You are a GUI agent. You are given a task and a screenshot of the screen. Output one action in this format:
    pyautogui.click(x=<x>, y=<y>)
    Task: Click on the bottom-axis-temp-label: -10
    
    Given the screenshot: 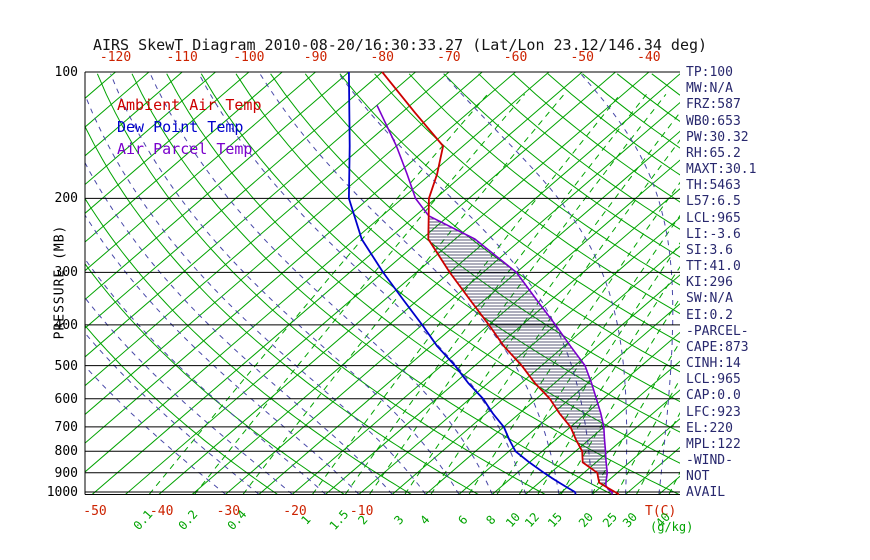 What is the action you would take?
    pyautogui.click(x=361, y=511)
    